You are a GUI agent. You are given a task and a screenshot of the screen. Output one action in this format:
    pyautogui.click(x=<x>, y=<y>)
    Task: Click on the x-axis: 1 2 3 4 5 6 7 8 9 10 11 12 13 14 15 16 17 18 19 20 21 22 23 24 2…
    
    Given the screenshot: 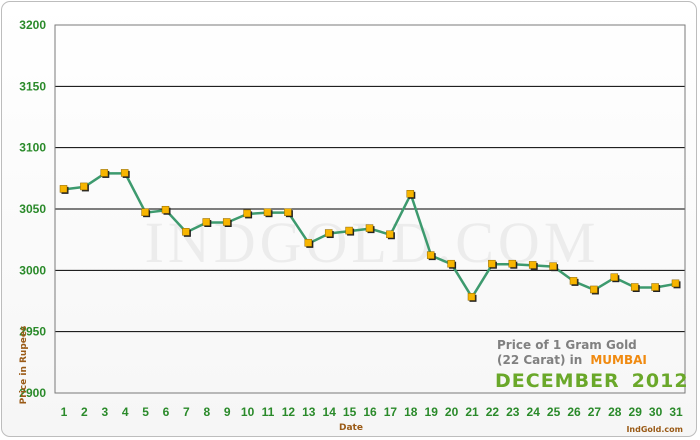 What is the action you would take?
    pyautogui.click(x=372, y=412)
    